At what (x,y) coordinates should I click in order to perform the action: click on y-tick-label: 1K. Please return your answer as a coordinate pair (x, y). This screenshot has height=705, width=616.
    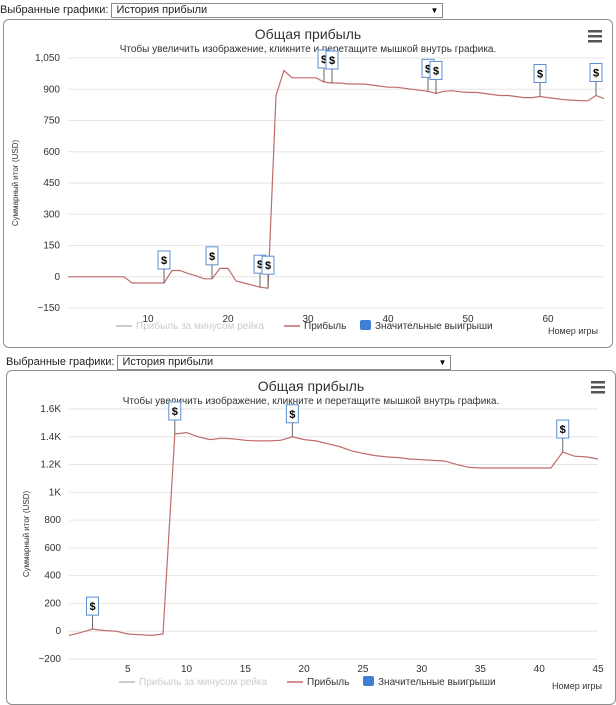
    Looking at the image, I should click on (55, 492).